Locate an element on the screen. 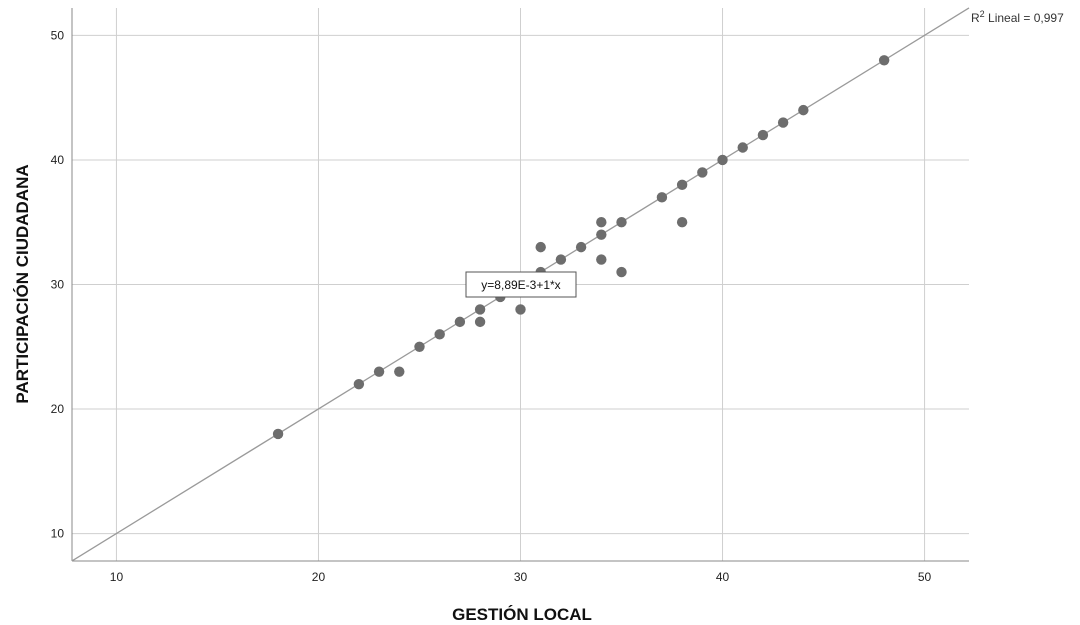  y-axis-title: PARTICIPACIÓN CIUDADANA is located at coordinates (22, 283).